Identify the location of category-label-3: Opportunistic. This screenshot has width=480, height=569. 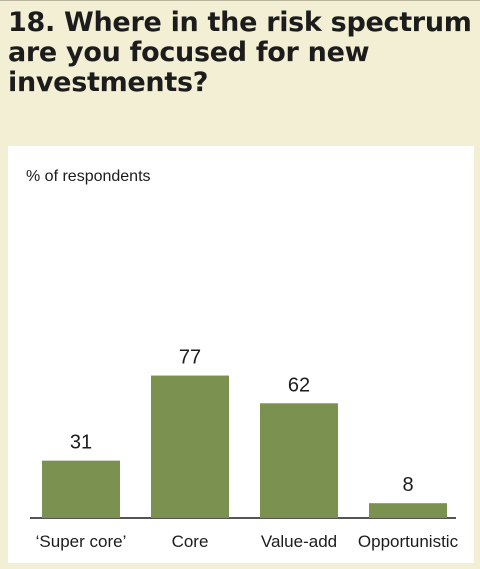
(408, 541).